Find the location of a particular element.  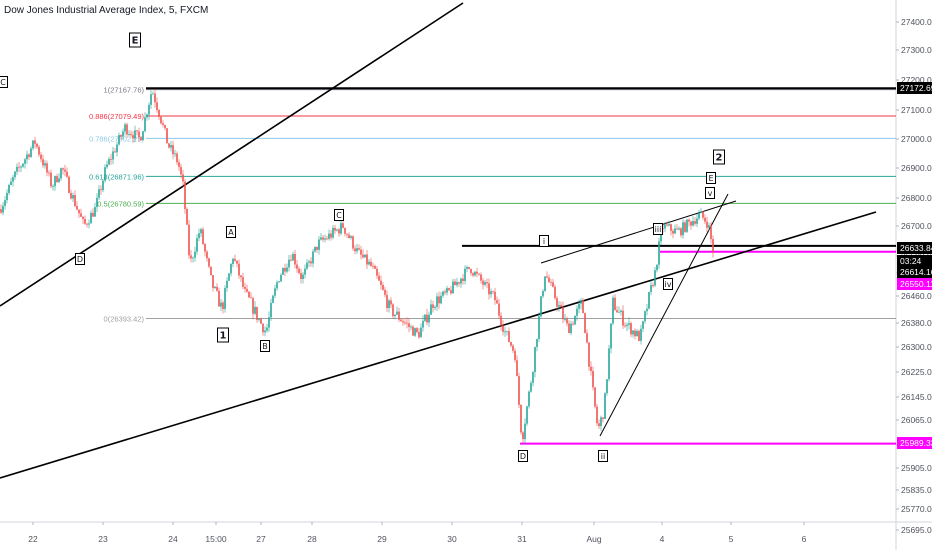

y-tick-label: 27200.00 is located at coordinates (916, 80).